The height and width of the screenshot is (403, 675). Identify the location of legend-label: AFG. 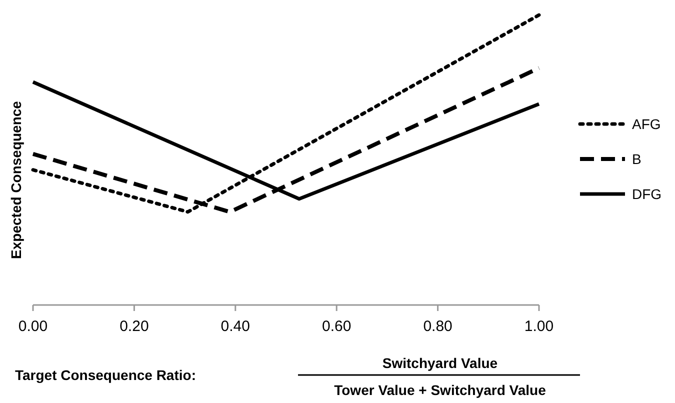
(646, 124).